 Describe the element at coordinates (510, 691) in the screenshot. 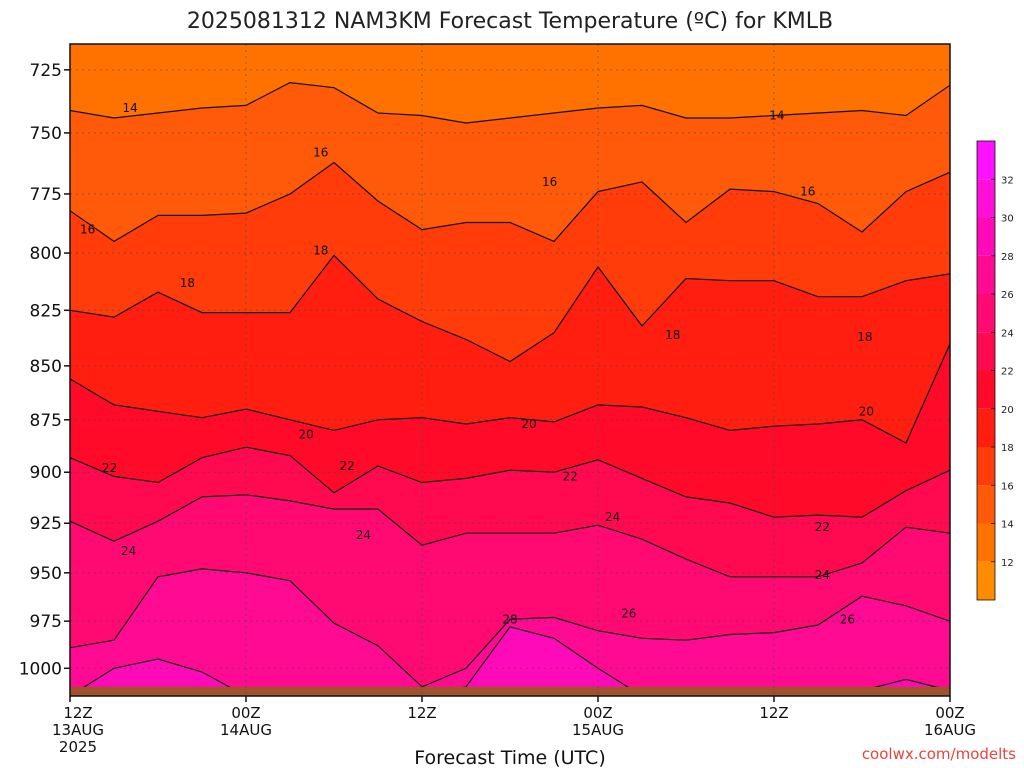

I see `ground-strip` at that location.